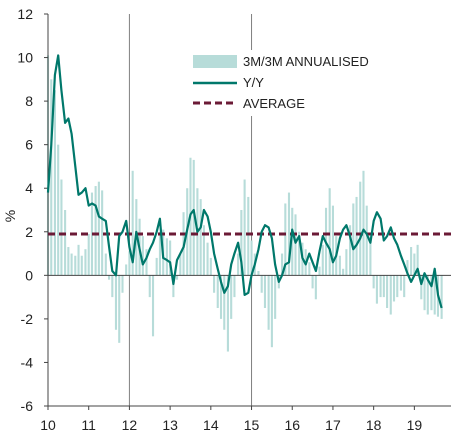 This screenshot has height=445, width=469. I want to click on y-tick-label: -2, so click(27, 319).